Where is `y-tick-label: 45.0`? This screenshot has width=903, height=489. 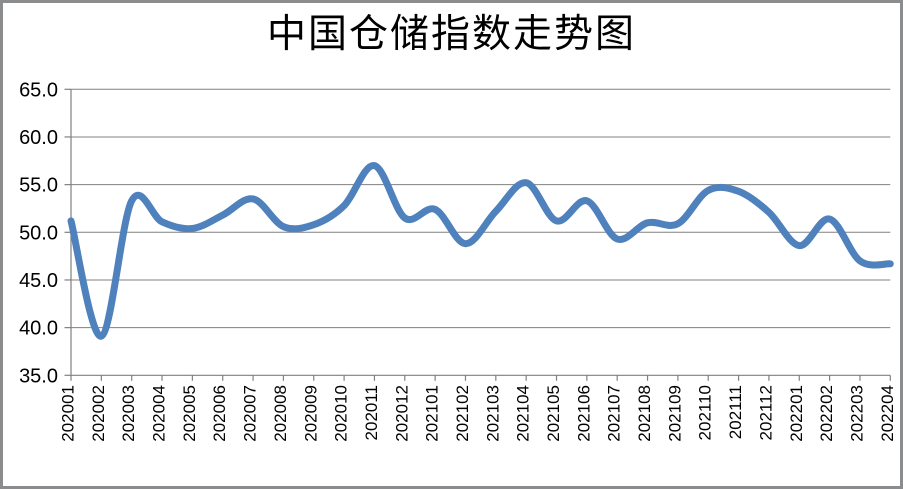
y-tick-label: 45.0 is located at coordinates (38, 281).